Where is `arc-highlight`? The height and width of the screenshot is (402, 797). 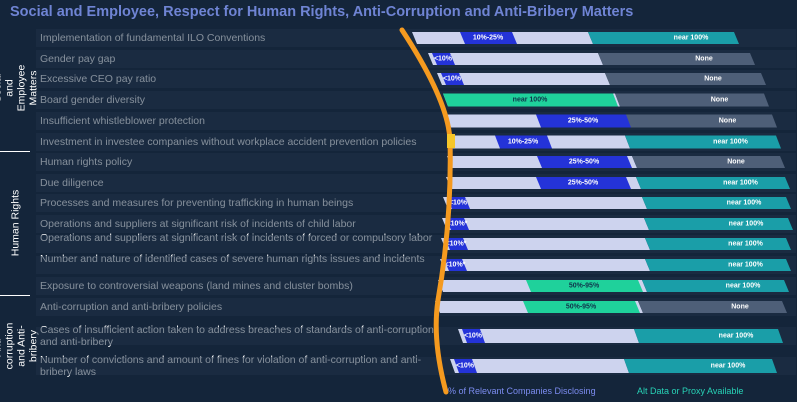 arc-highlight is located at coordinates (451, 141).